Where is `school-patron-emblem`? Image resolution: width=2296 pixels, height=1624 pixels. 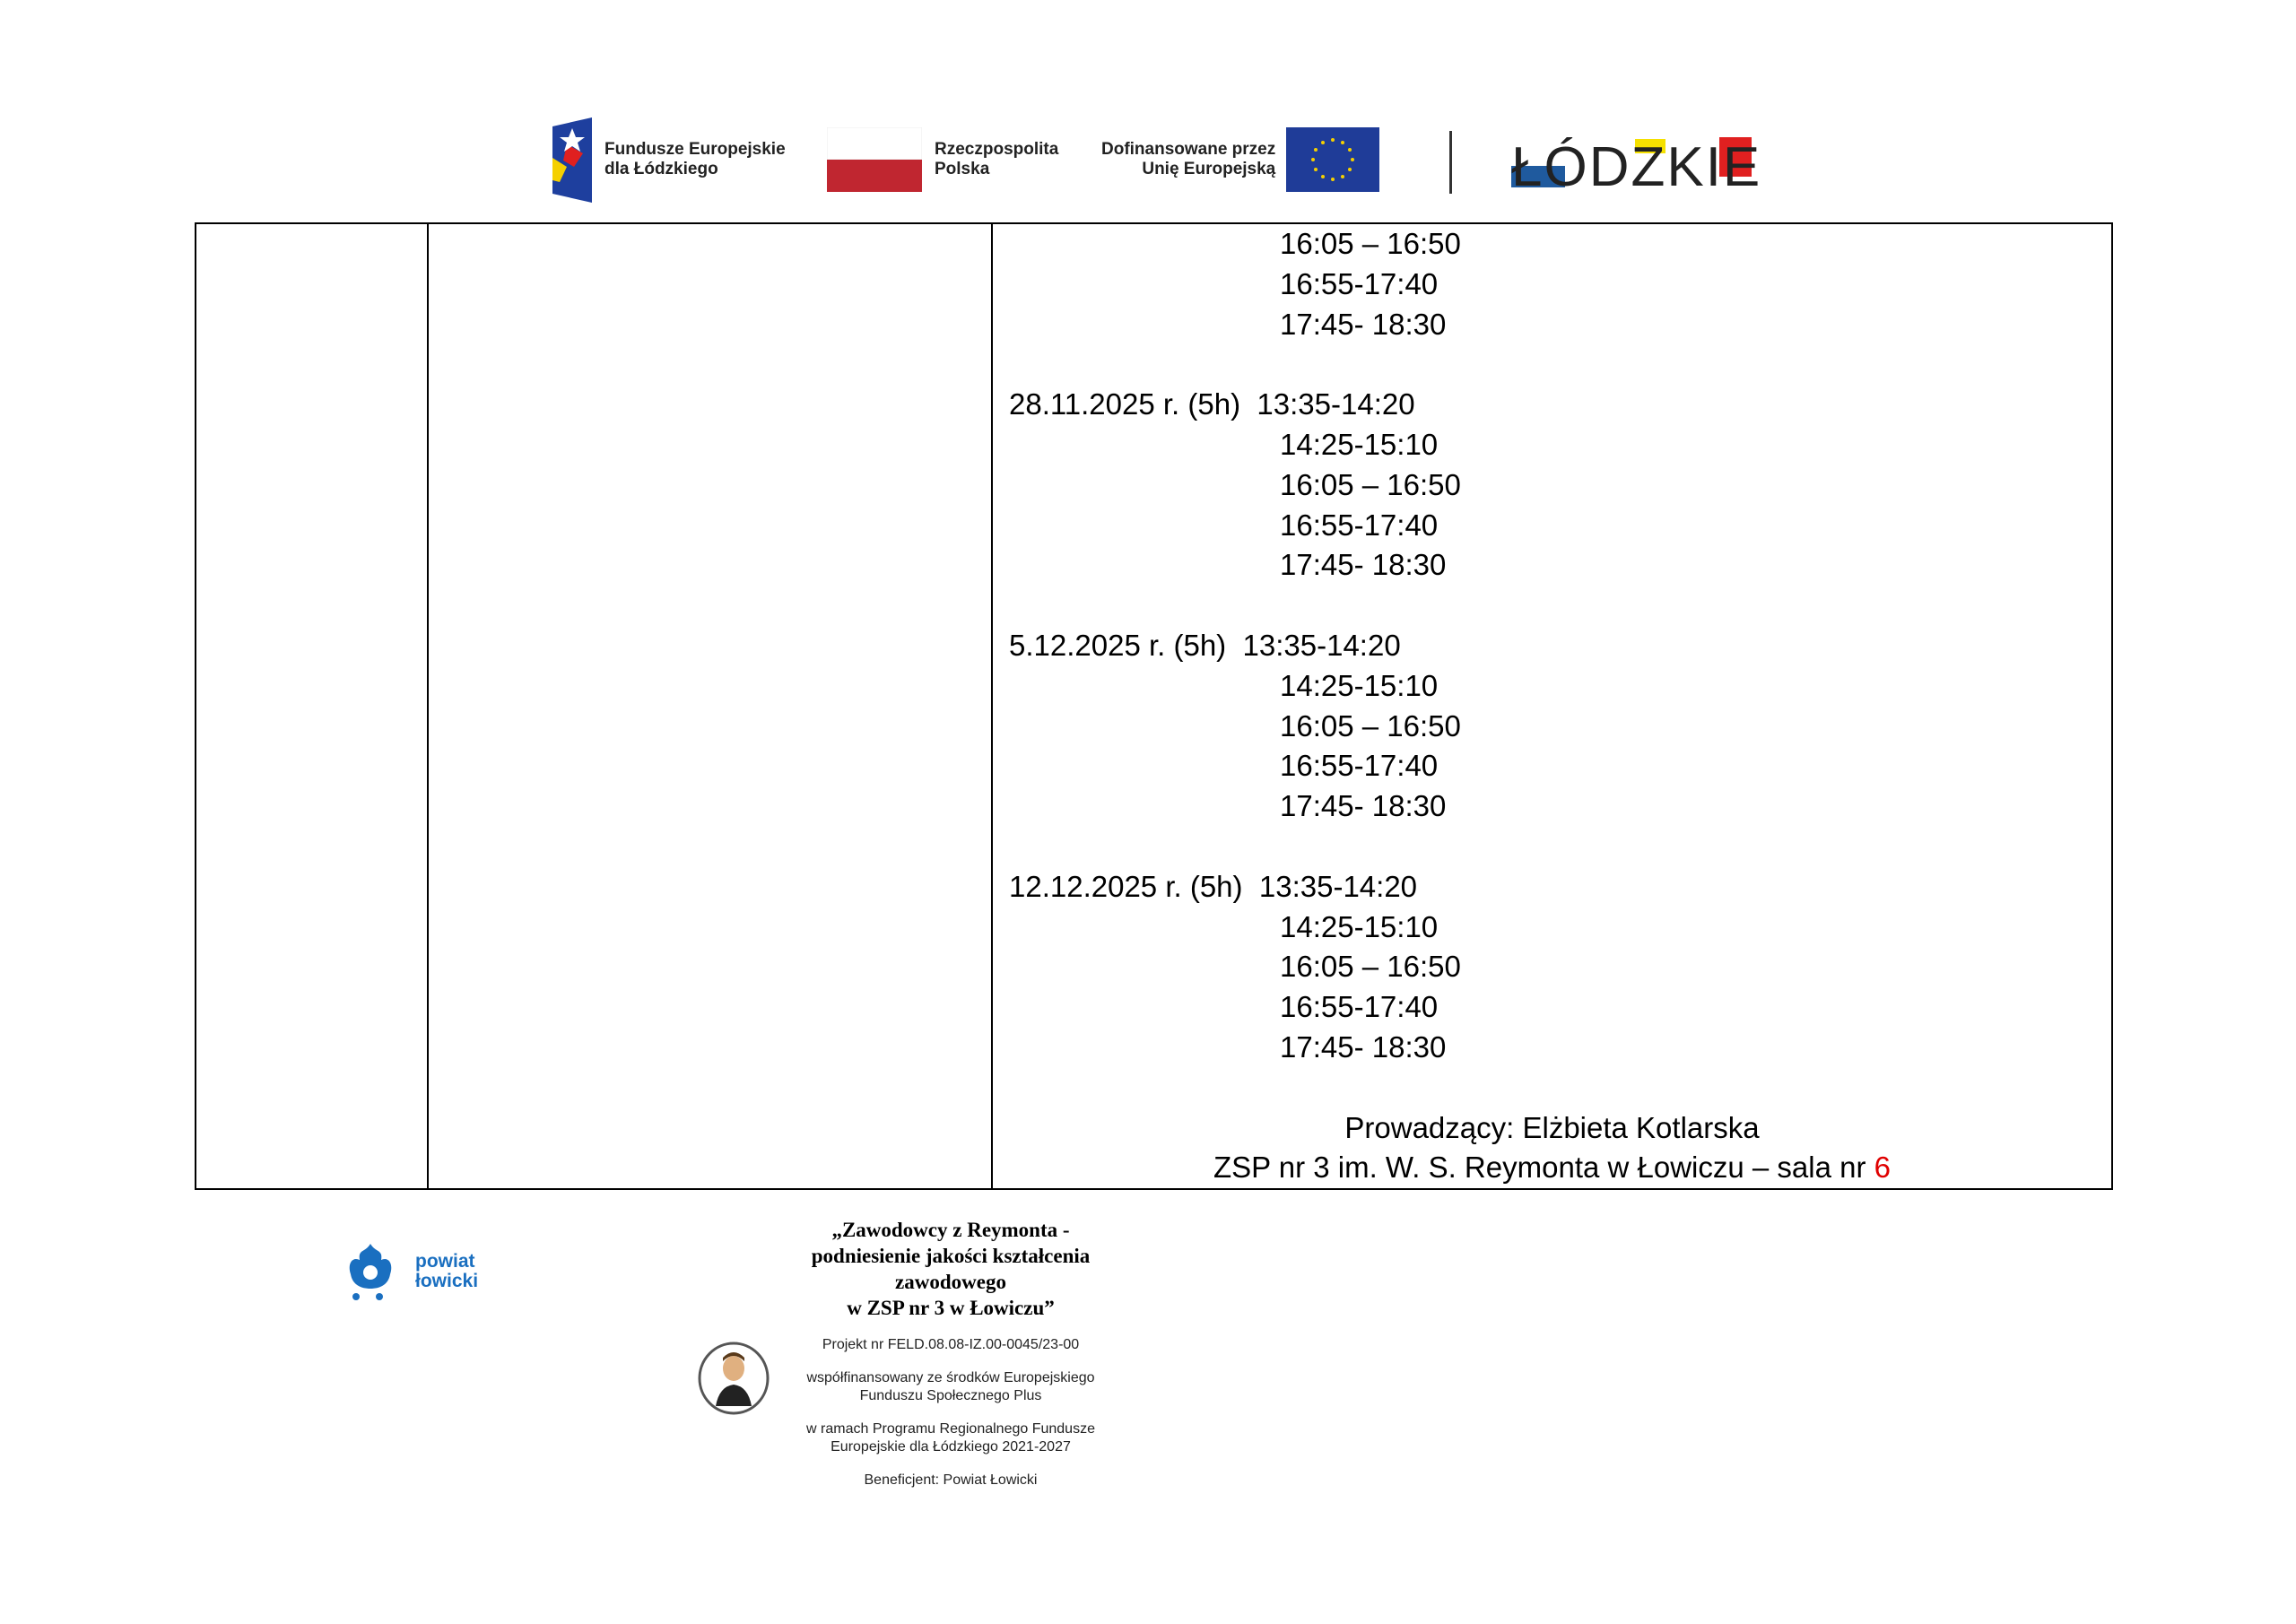 school-patron-emblem is located at coordinates (734, 1378).